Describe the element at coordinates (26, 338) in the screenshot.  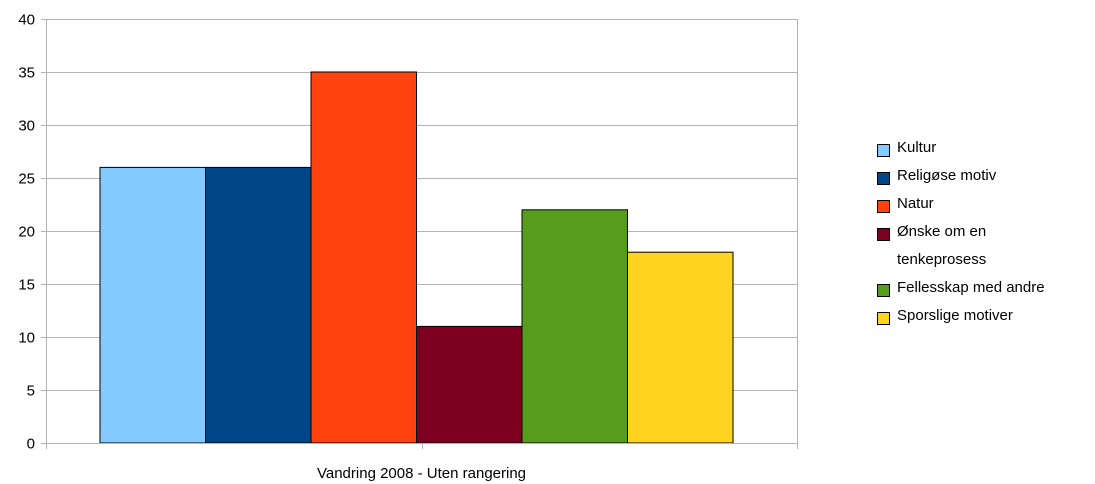
I see `y-tick-label: 10` at that location.